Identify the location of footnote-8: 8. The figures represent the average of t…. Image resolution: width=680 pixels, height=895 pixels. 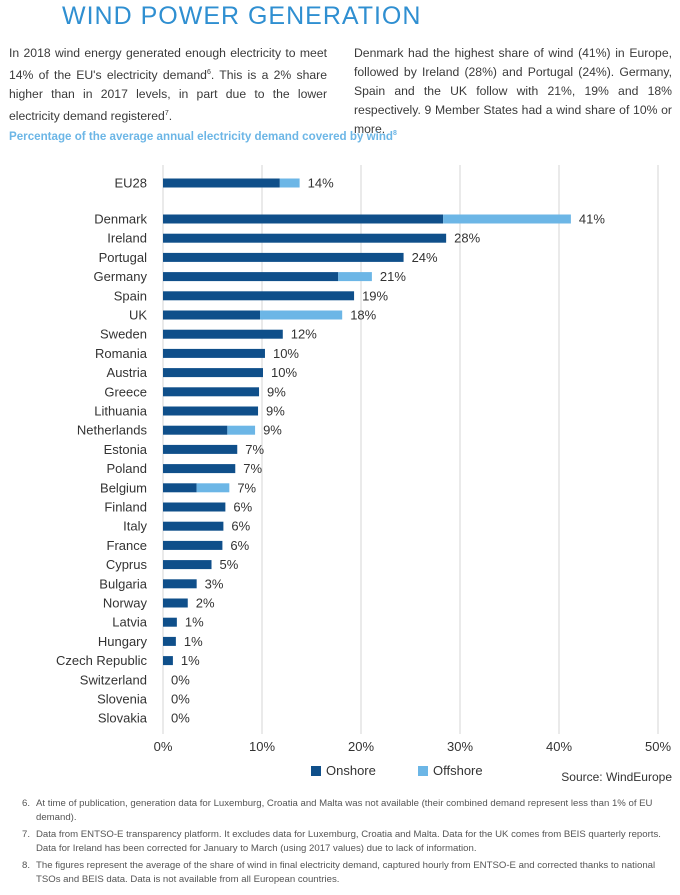
(346, 872).